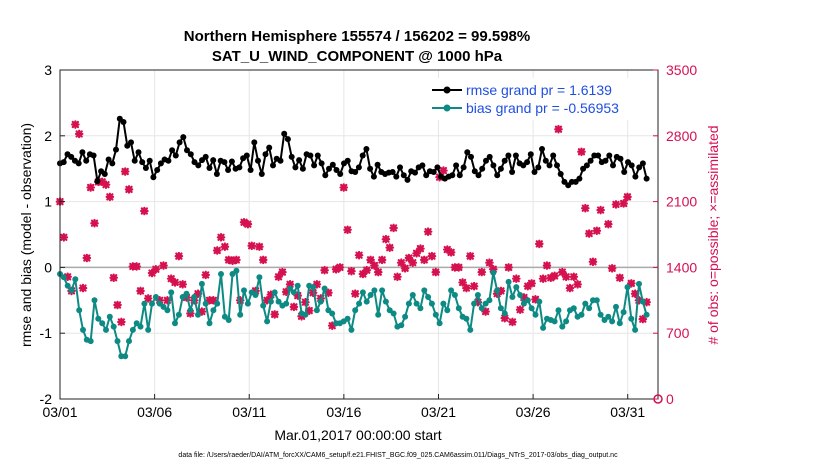 Image resolution: width=830 pixels, height=470 pixels. Describe the element at coordinates (357, 56) in the screenshot. I see `chart-subtitle: SAT_U_WIND_COMPONENT @ 1000 hPa` at that location.